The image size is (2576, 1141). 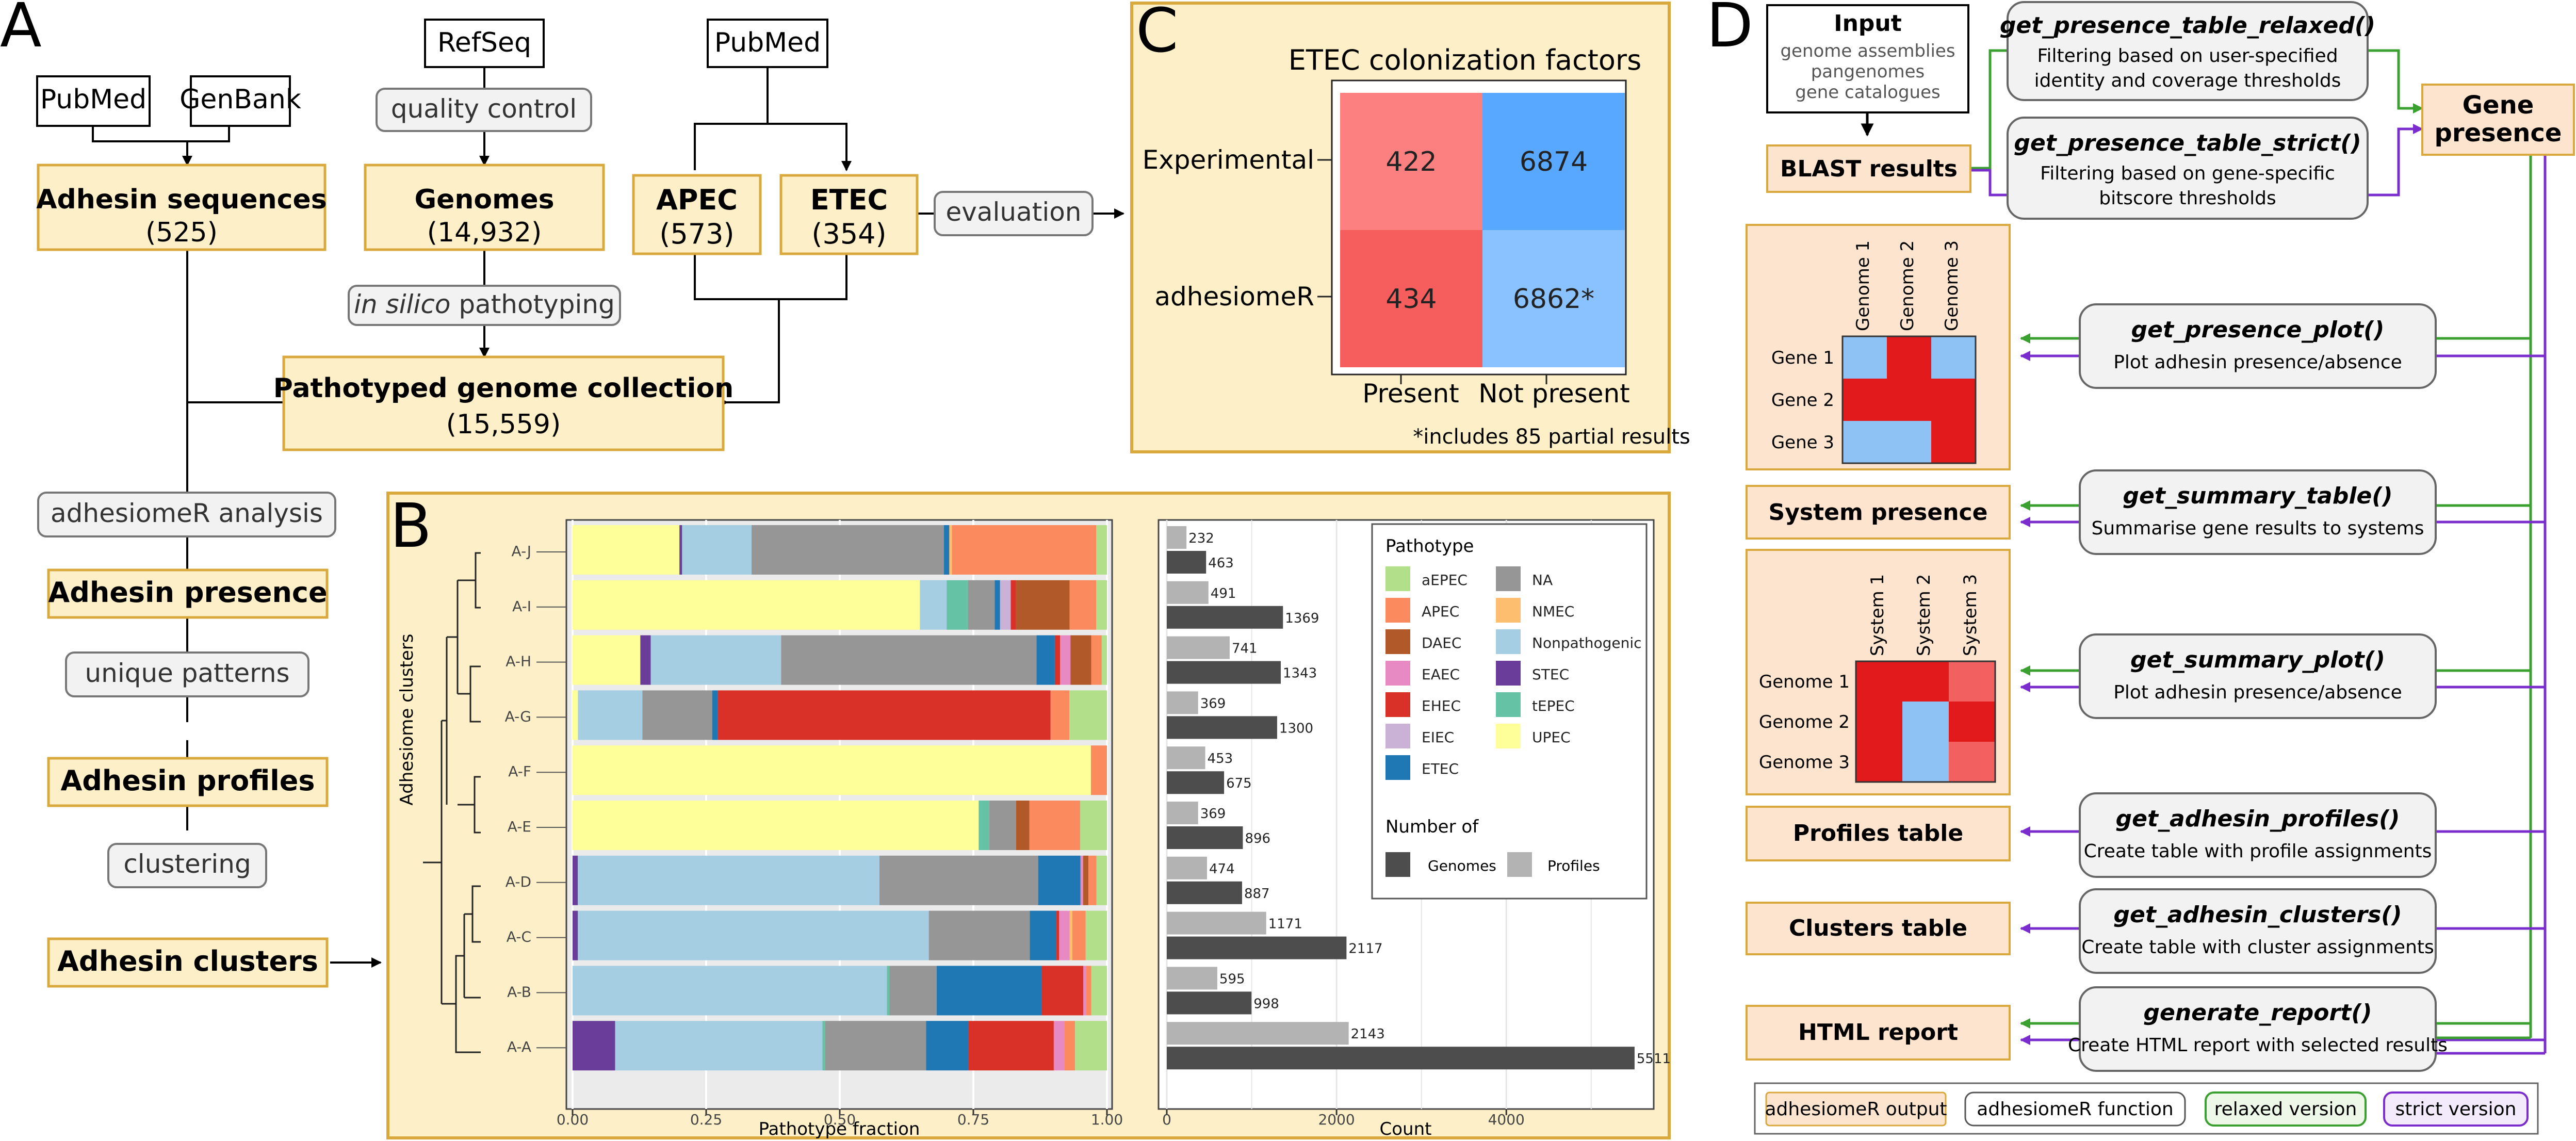 I want to click on svg-text: Adhesin presence, so click(x=188, y=592).